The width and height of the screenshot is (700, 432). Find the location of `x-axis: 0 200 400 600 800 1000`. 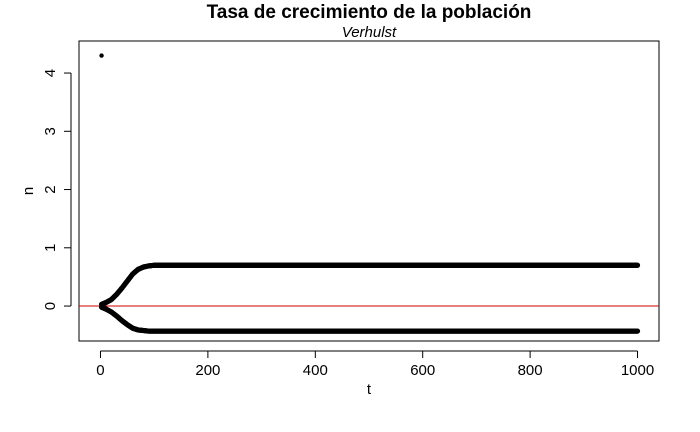

x-axis: 0 200 400 600 800 1000 is located at coordinates (375, 364).